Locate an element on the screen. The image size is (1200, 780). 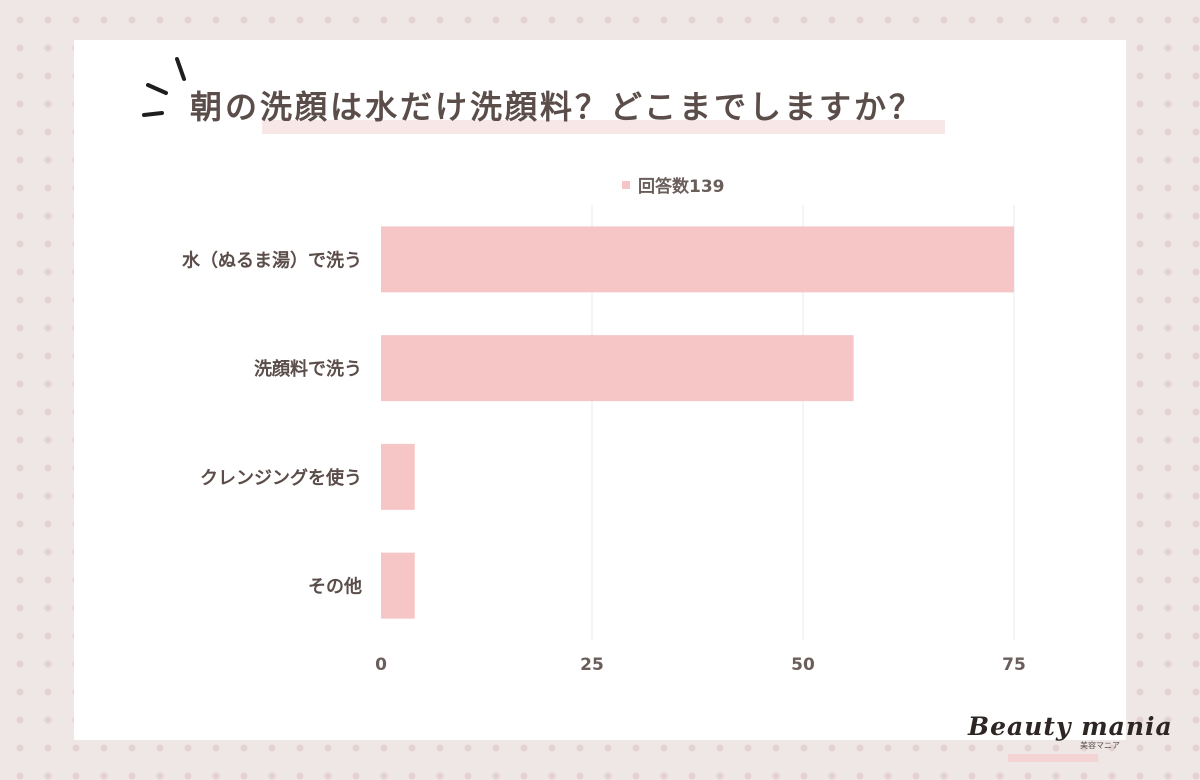
title-highlight is located at coordinates (603, 127).